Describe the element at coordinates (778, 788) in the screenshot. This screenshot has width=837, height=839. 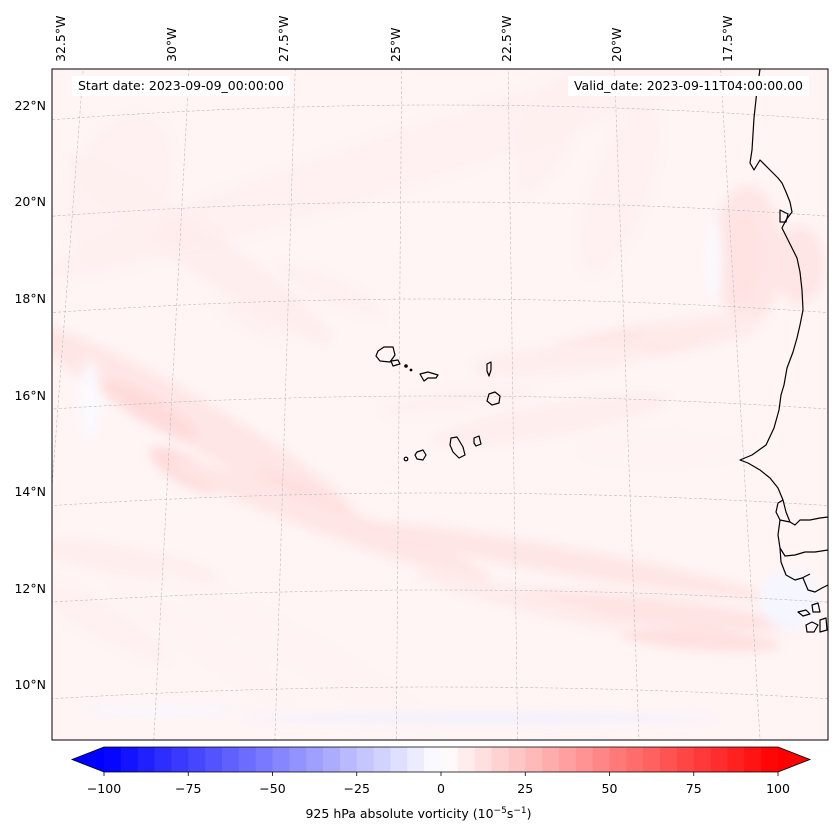
I see `colorbar-tick-label: 100` at that location.